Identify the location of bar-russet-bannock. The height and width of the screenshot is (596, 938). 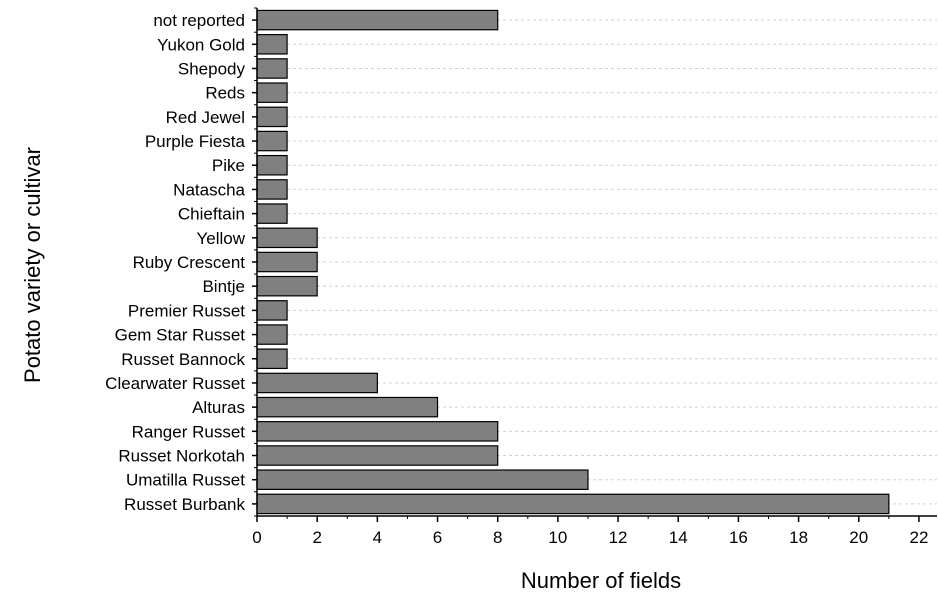
(272, 359).